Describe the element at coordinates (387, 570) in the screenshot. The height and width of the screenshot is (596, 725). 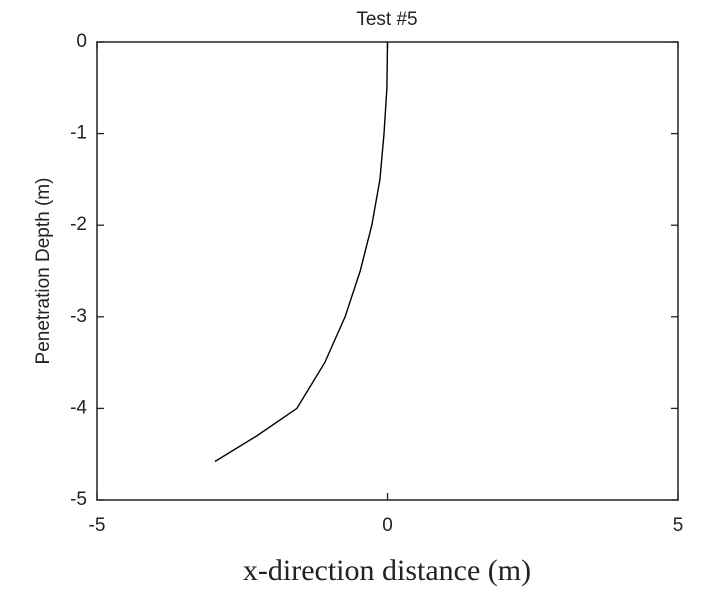
I see `x-axis-label: x-direction distance (m)` at that location.